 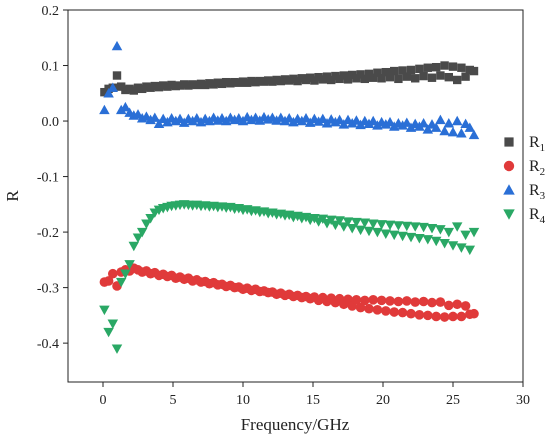 I want to click on x-tick-label: 15, so click(x=313, y=400).